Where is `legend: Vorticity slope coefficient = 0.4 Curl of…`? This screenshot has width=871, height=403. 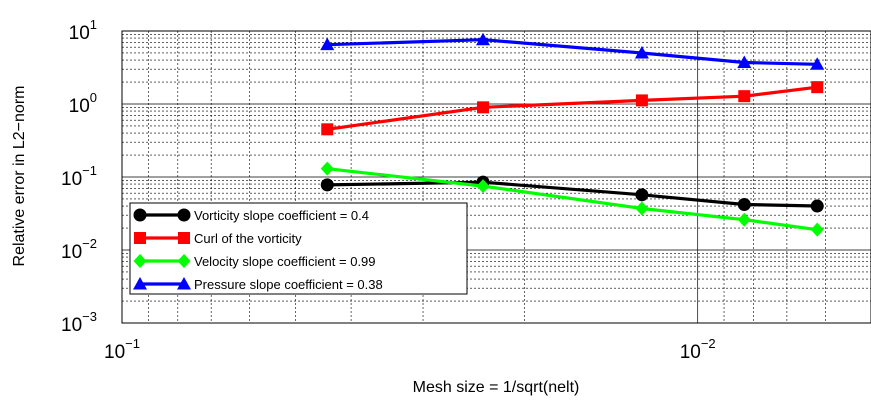 legend: Vorticity slope coefficient = 0.4 Curl of… is located at coordinates (298, 248).